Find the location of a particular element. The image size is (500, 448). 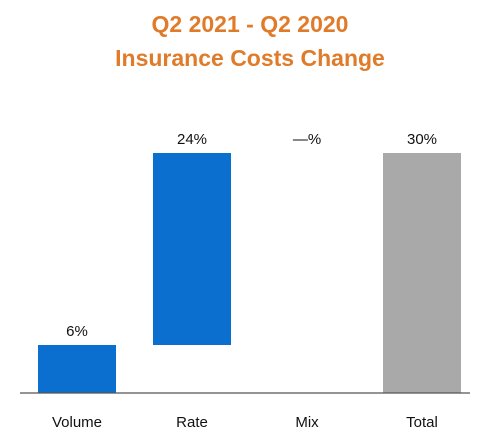

data-label-rate: 24% is located at coordinates (192, 139).